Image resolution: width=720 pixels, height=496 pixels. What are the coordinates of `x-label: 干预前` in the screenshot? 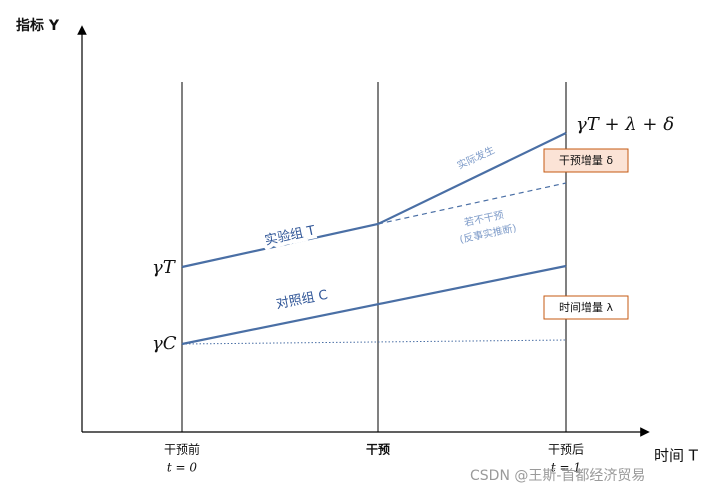 It's located at (182, 449).